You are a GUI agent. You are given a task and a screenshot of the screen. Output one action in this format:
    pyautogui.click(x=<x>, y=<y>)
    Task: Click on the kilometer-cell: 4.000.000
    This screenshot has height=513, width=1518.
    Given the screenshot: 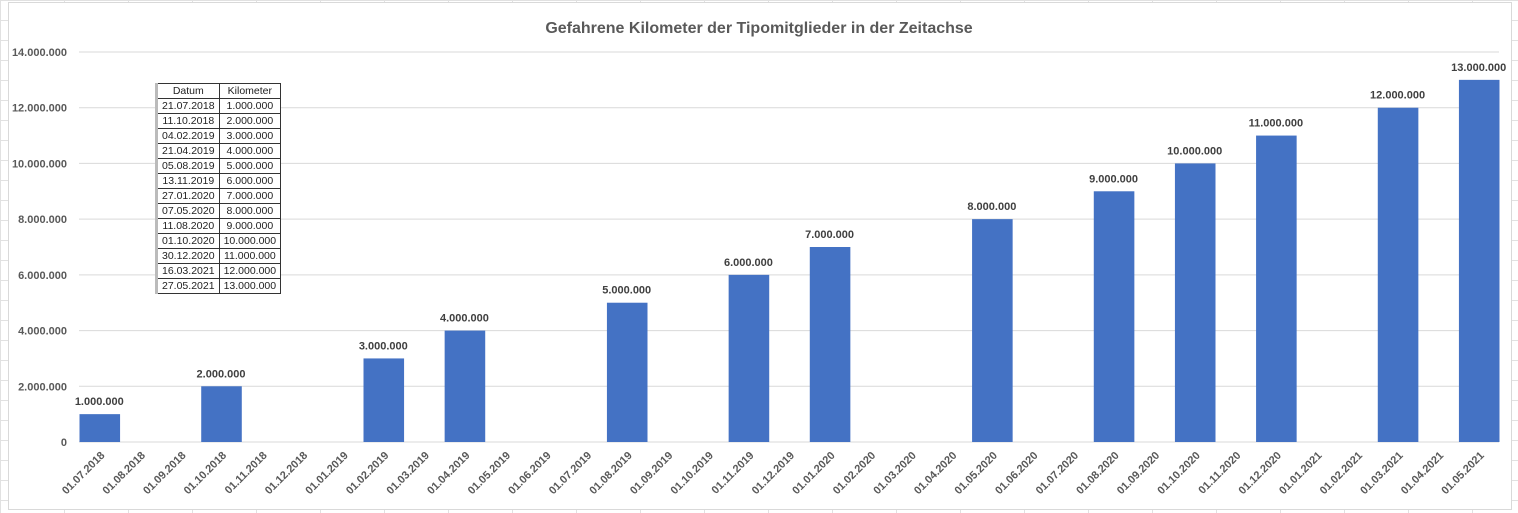 What is the action you would take?
    pyautogui.click(x=250, y=151)
    